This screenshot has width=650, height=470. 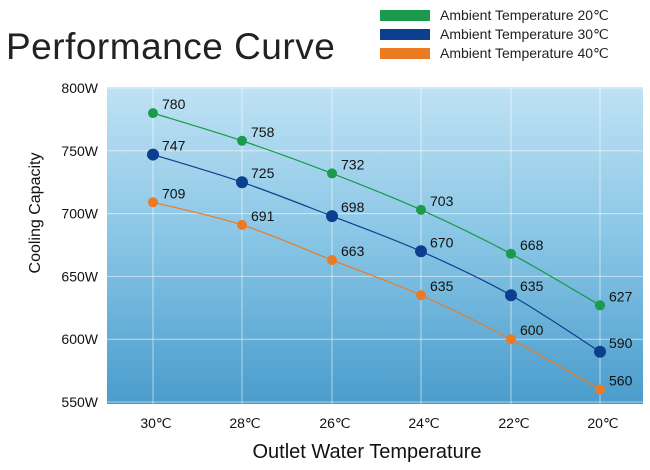 What do you see at coordinates (79, 339) in the screenshot?
I see `y-tick-label: 600W` at bounding box center [79, 339].